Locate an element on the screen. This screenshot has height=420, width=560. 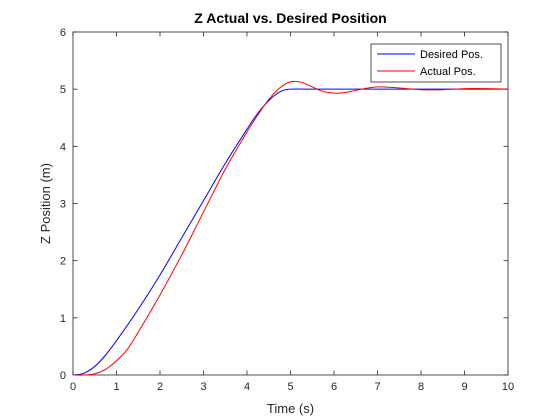
legend-box is located at coordinates (436, 63).